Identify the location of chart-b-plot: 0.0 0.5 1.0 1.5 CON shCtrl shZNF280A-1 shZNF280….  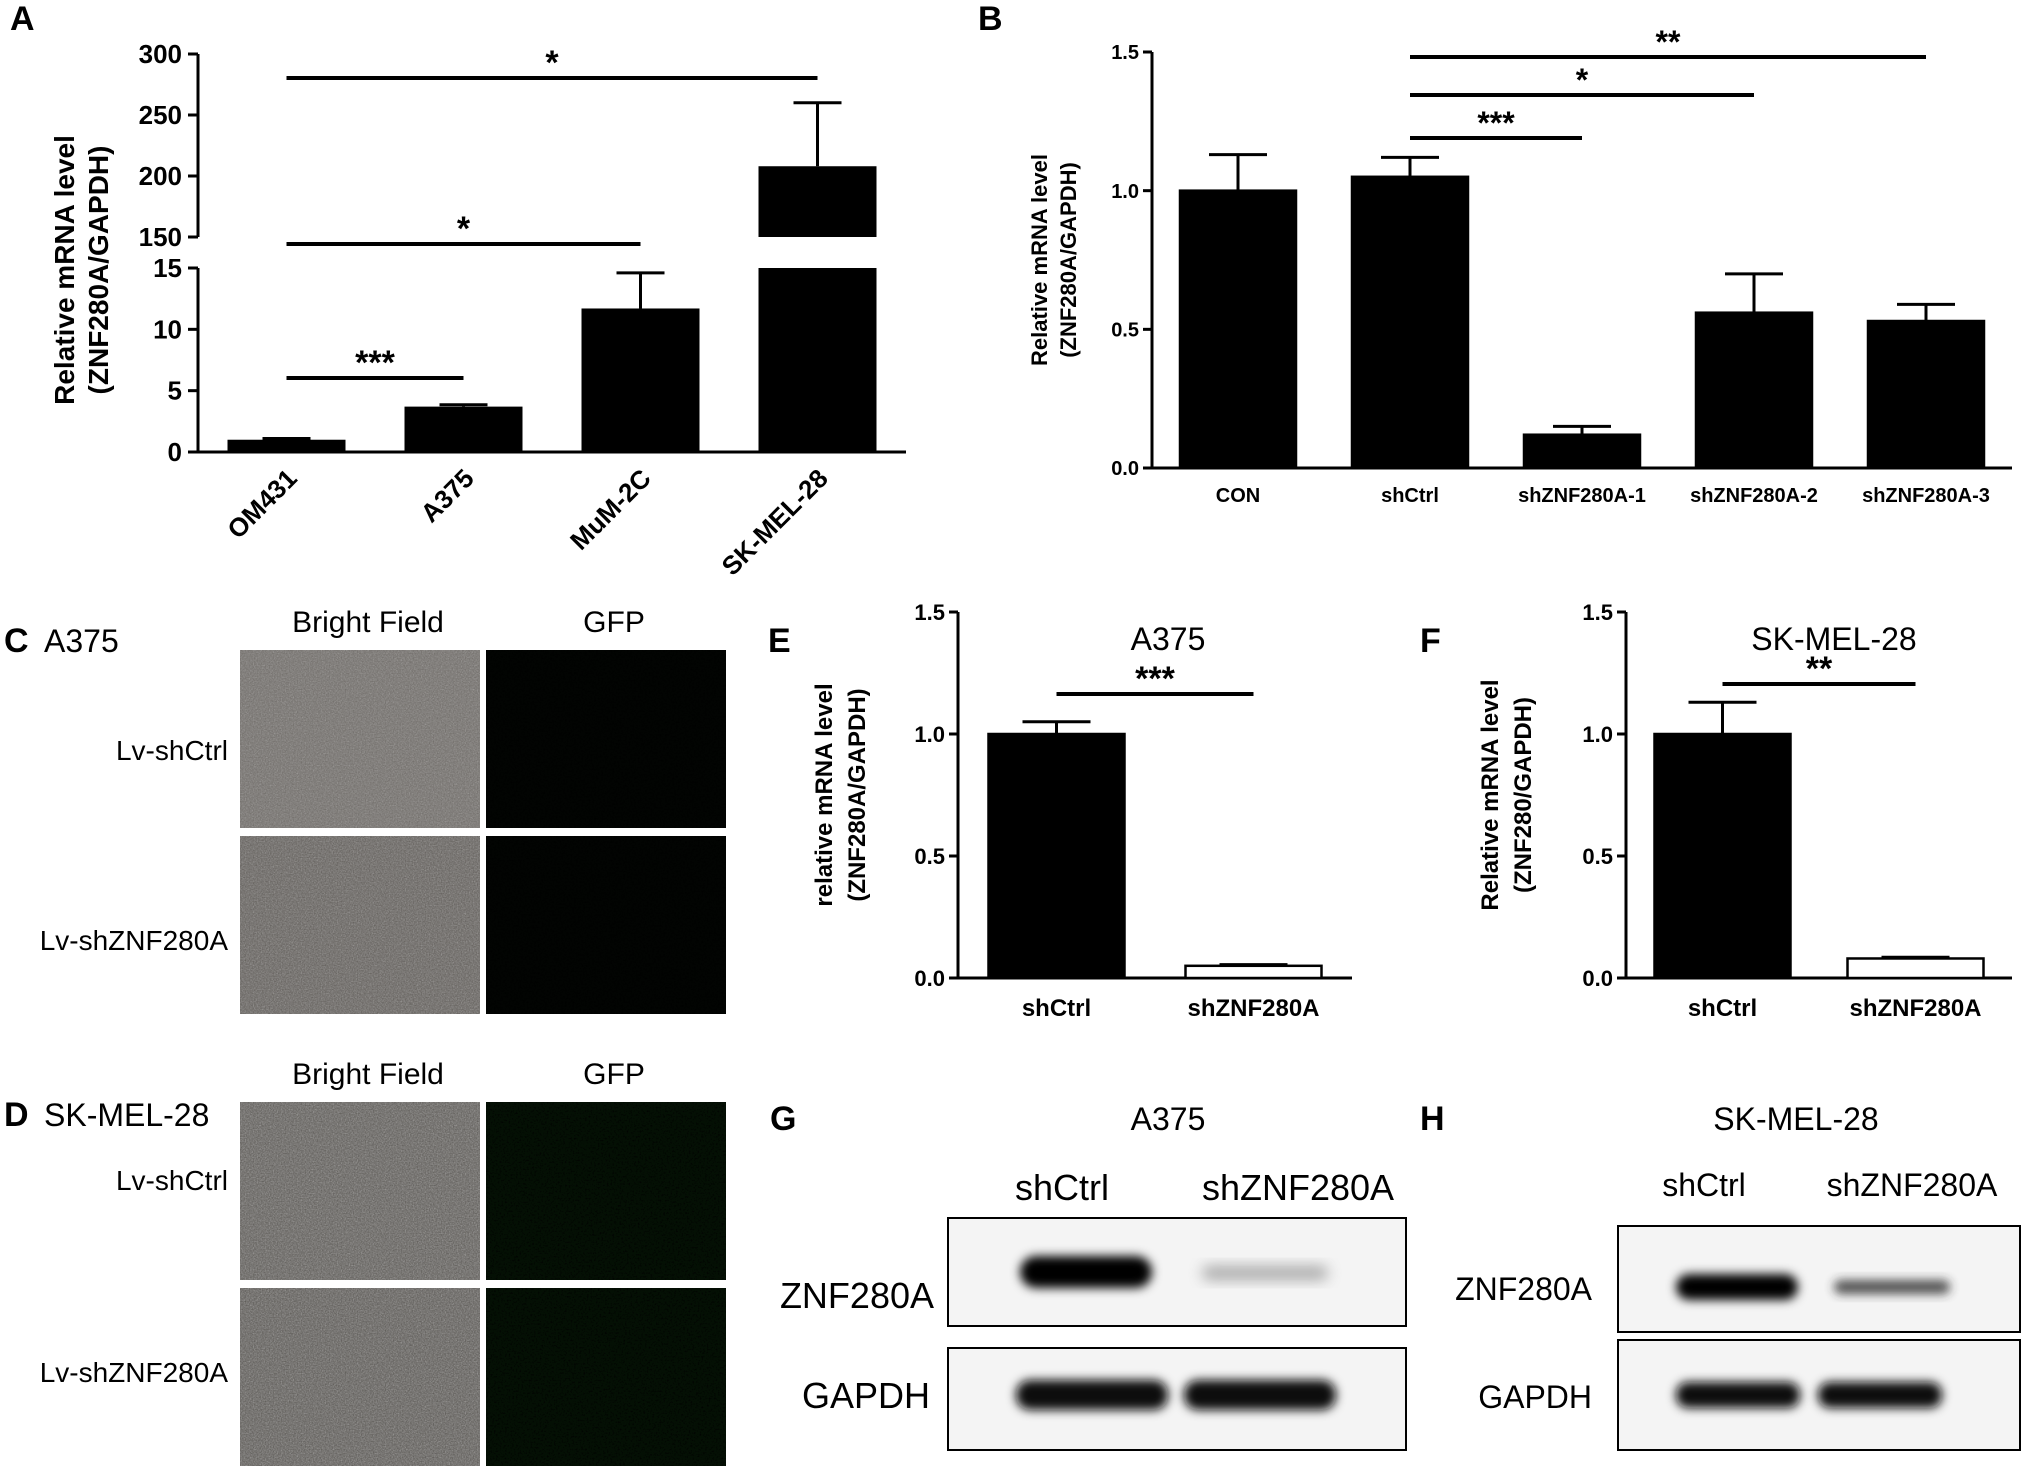
(1561, 265).